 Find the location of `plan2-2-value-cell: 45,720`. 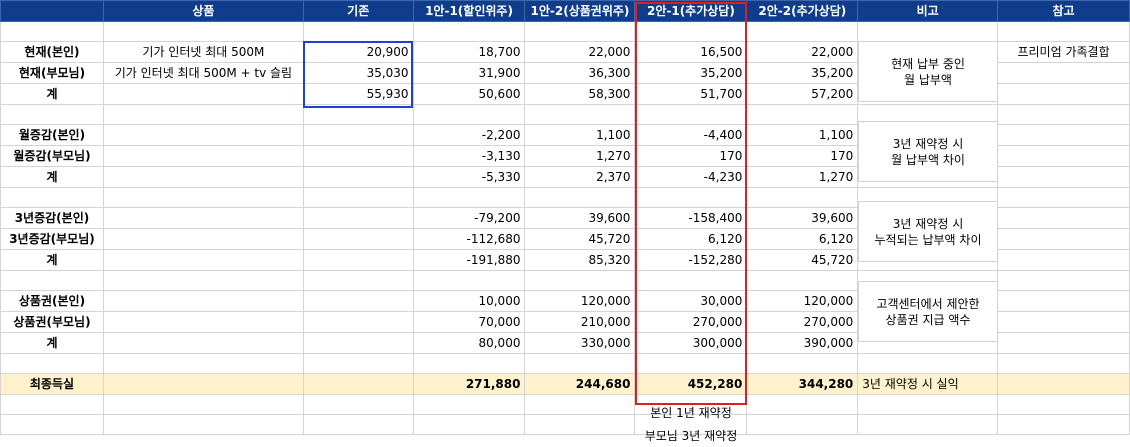

plan2-2-value-cell: 45,720 is located at coordinates (802, 260).